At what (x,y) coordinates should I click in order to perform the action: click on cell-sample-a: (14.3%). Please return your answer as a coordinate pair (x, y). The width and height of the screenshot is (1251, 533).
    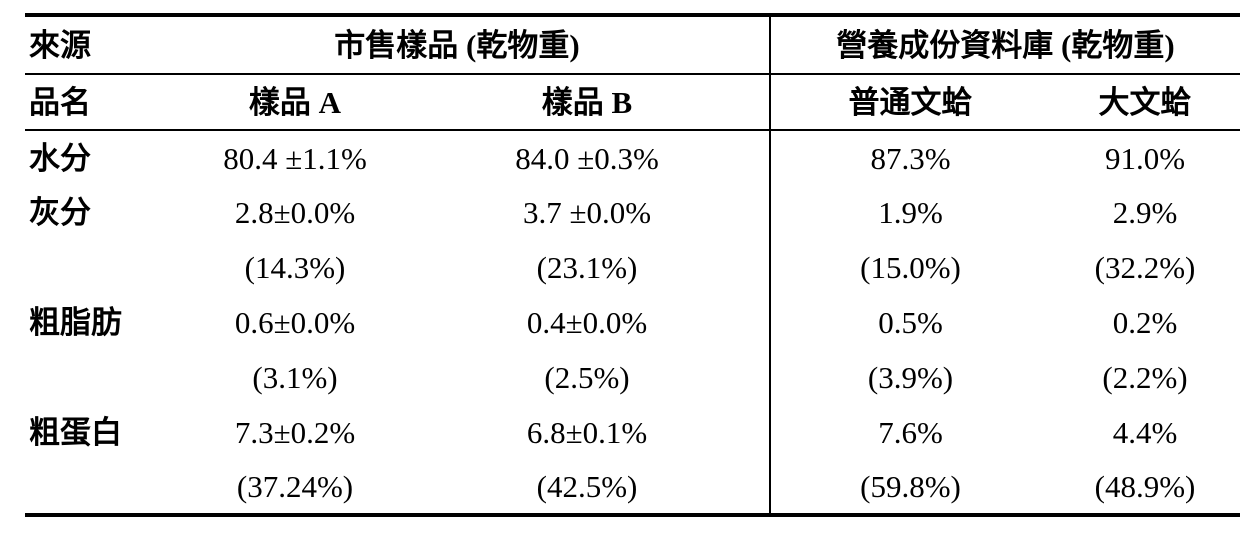
    Looking at the image, I should click on (295, 267).